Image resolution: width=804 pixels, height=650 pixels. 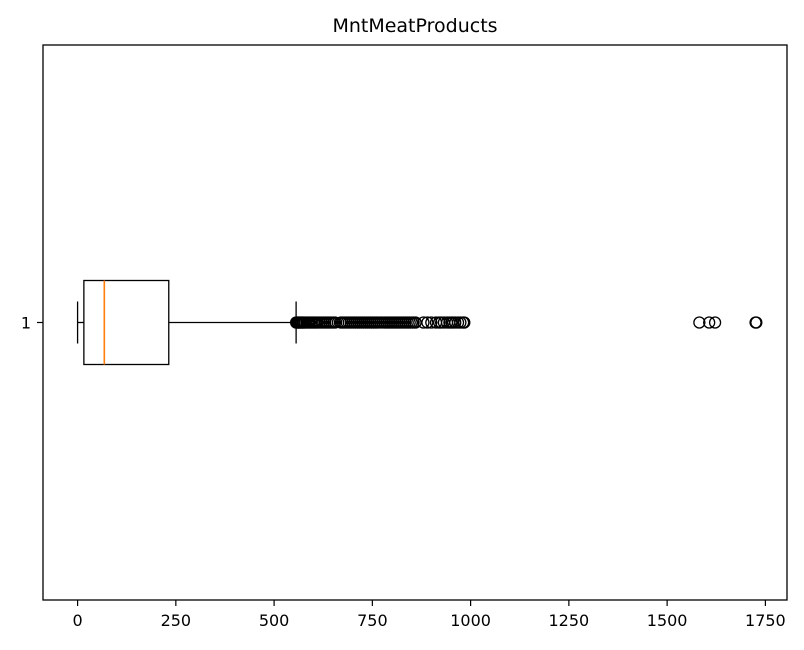 What do you see at coordinates (569, 620) in the screenshot?
I see `x-tick-label: 1250` at bounding box center [569, 620].